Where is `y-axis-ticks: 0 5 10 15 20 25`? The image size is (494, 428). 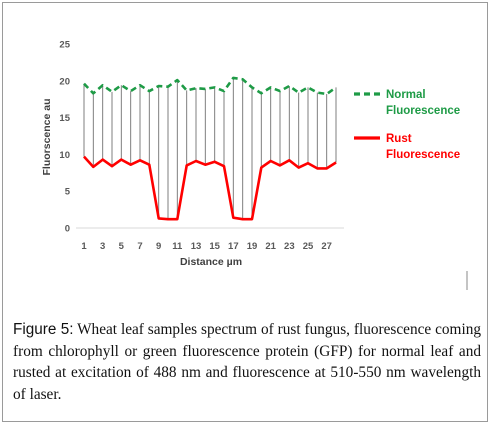 y-axis-ticks: 0 5 10 15 20 25 is located at coordinates (64, 137).